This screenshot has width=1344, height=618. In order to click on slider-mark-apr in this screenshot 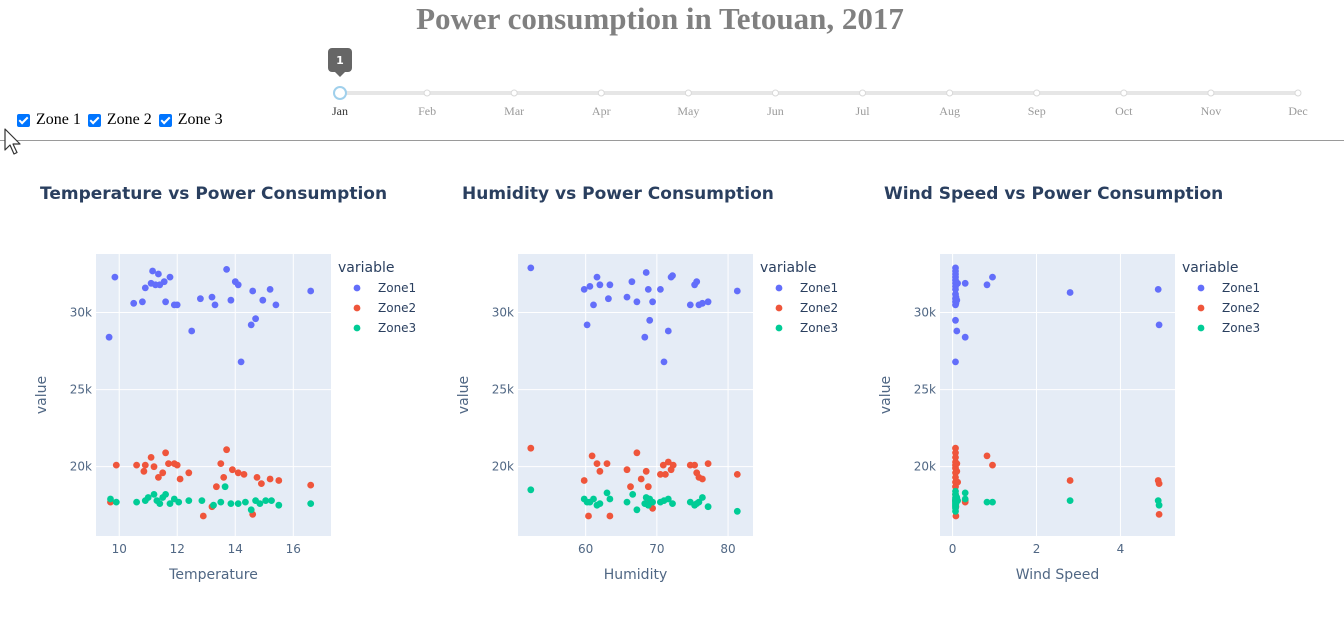, I will do `click(601, 93)`.